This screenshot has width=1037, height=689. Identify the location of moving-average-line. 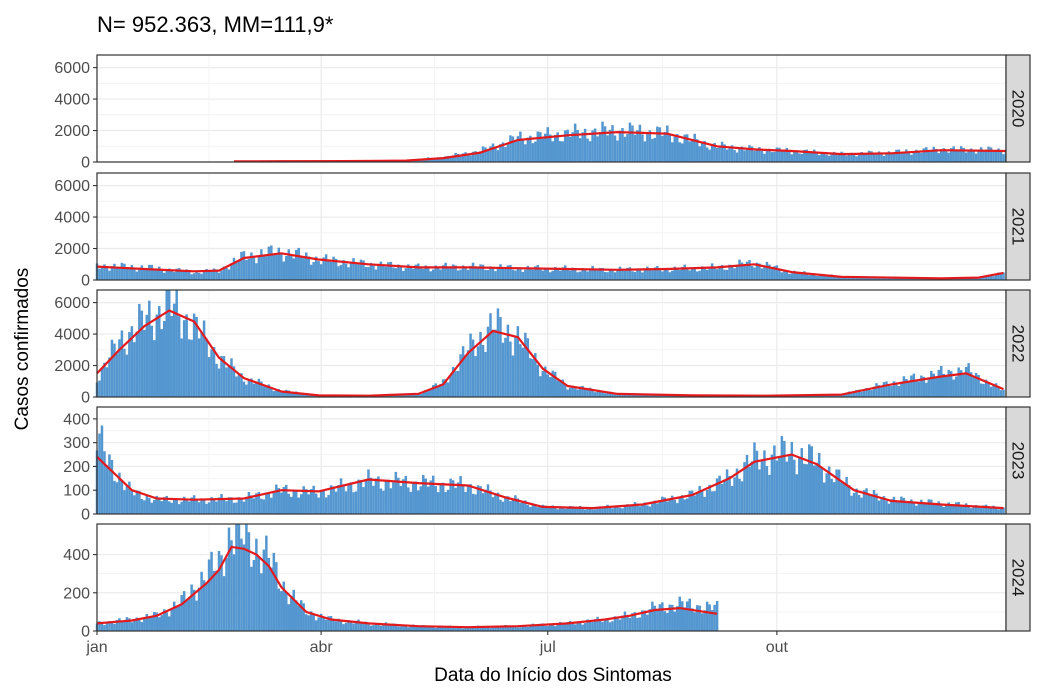
(407, 587).